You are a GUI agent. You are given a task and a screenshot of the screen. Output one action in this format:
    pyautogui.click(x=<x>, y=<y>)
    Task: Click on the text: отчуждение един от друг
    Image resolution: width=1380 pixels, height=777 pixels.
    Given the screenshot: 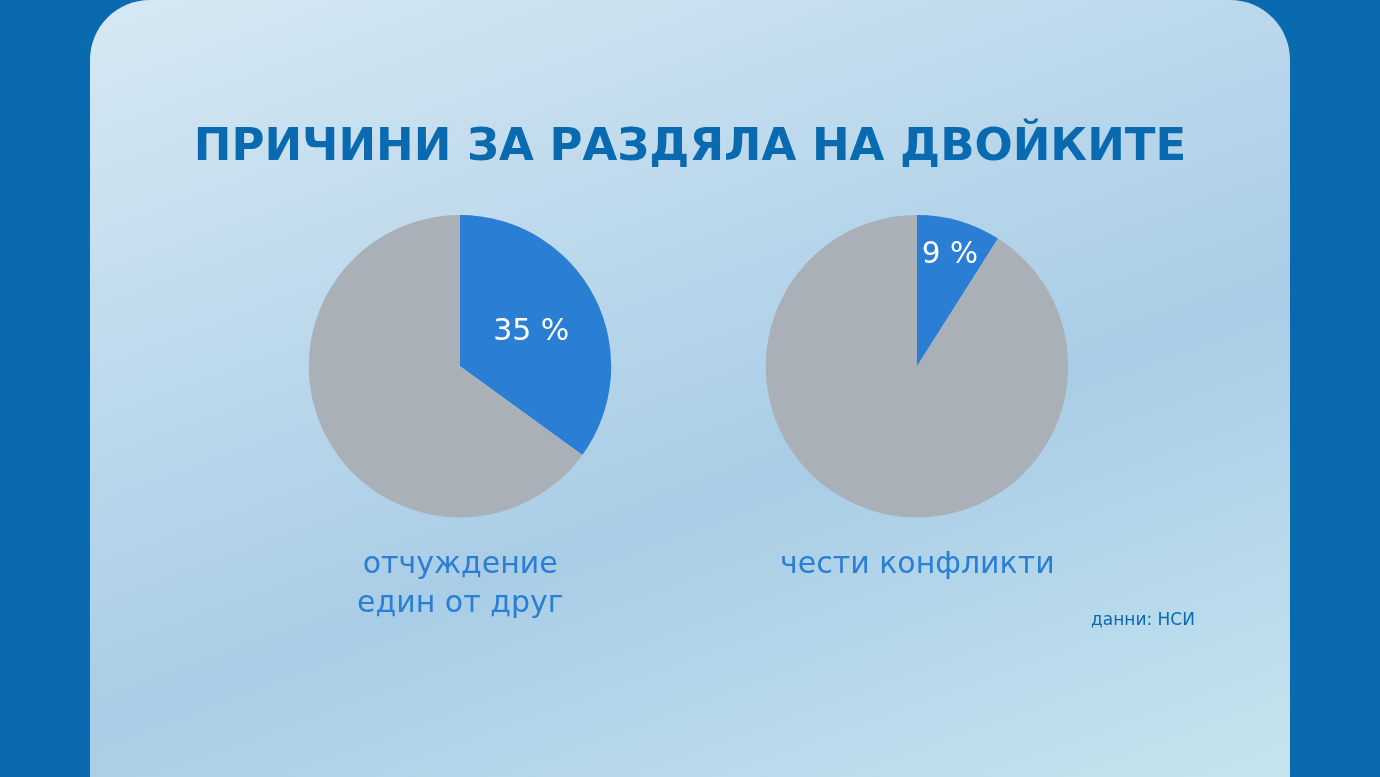 What is the action you would take?
    pyautogui.click(x=460, y=582)
    